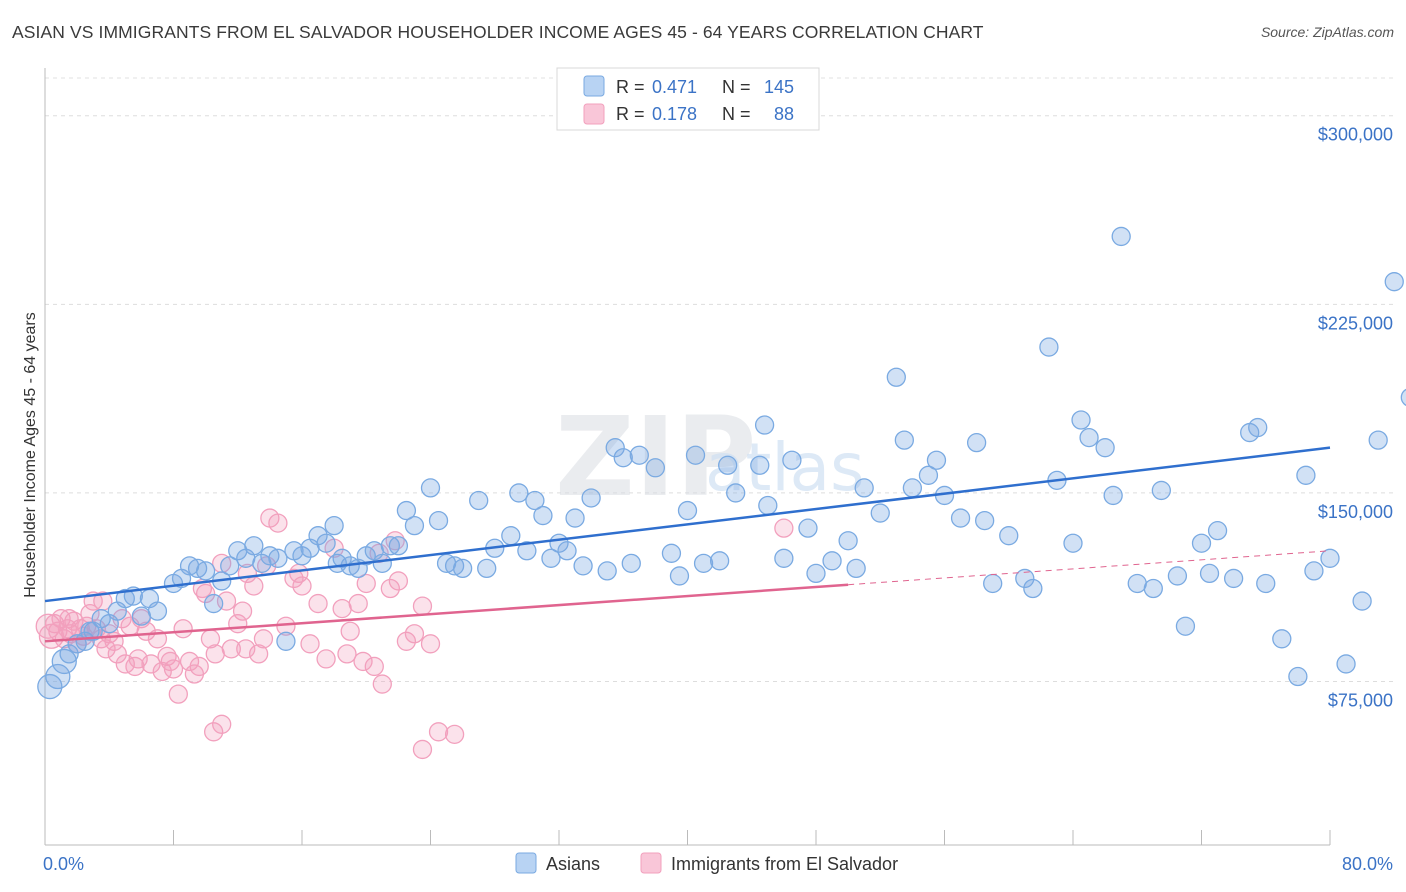 The width and height of the screenshot is (1406, 892). Describe the element at coordinates (674, 114) in the screenshot. I see `legend-r-value-salvador: 0.178` at that location.